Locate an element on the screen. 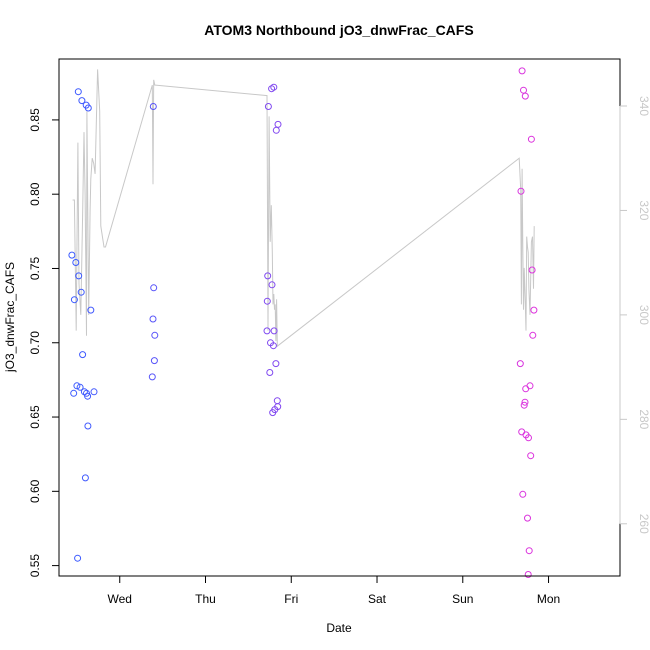  y2-axis: 260 280 300 320 340 is located at coordinates (634, 315).